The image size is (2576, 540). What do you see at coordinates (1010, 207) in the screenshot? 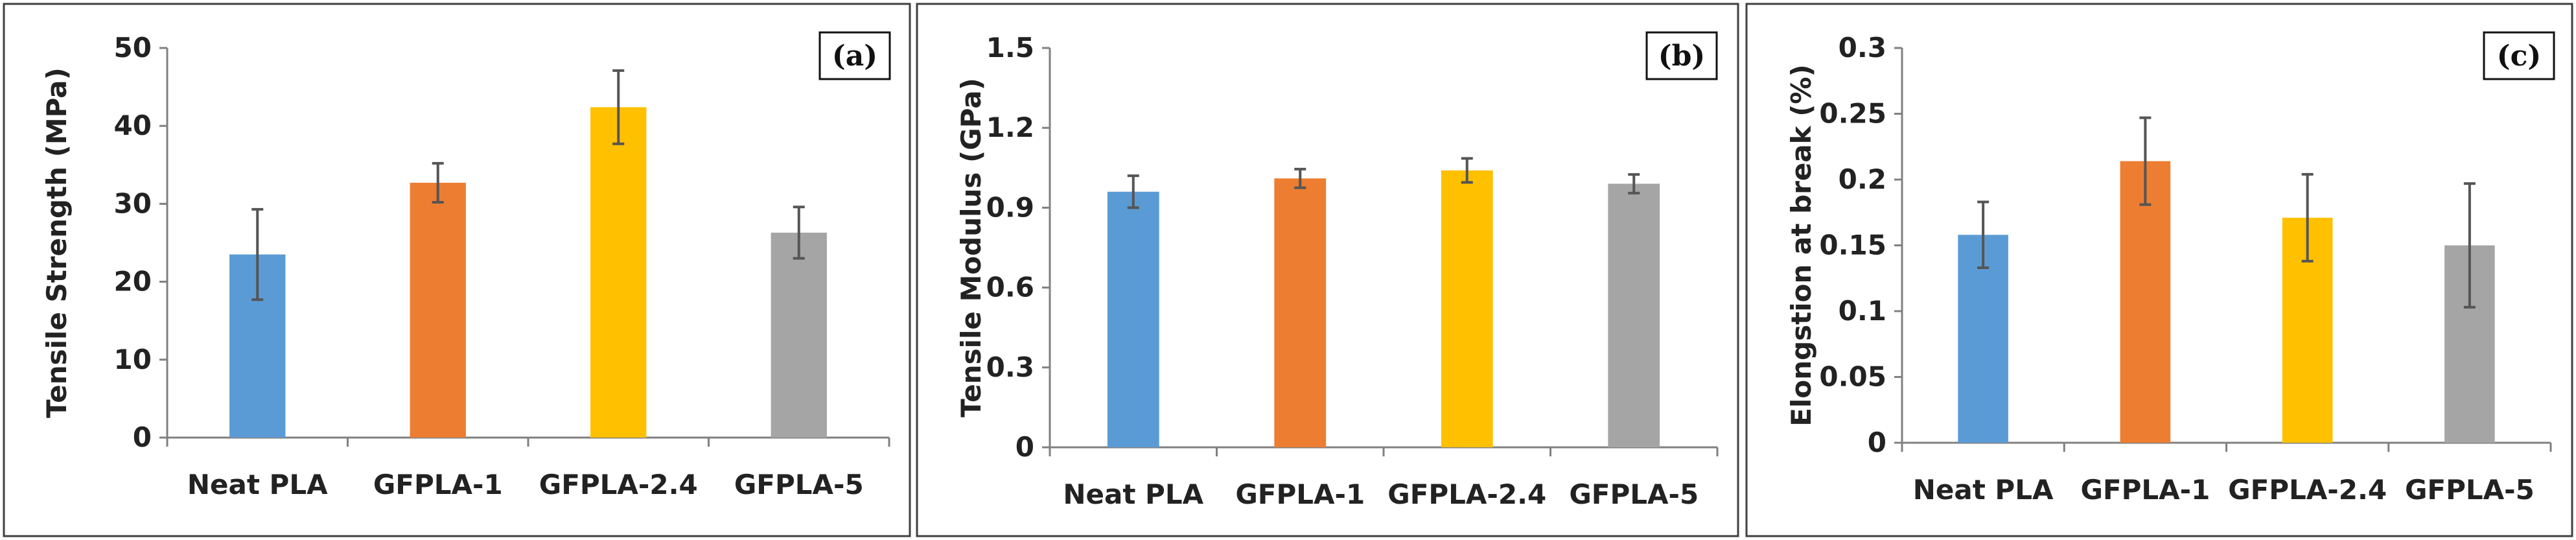
I see `y-tick-label: 0.9` at bounding box center [1010, 207].